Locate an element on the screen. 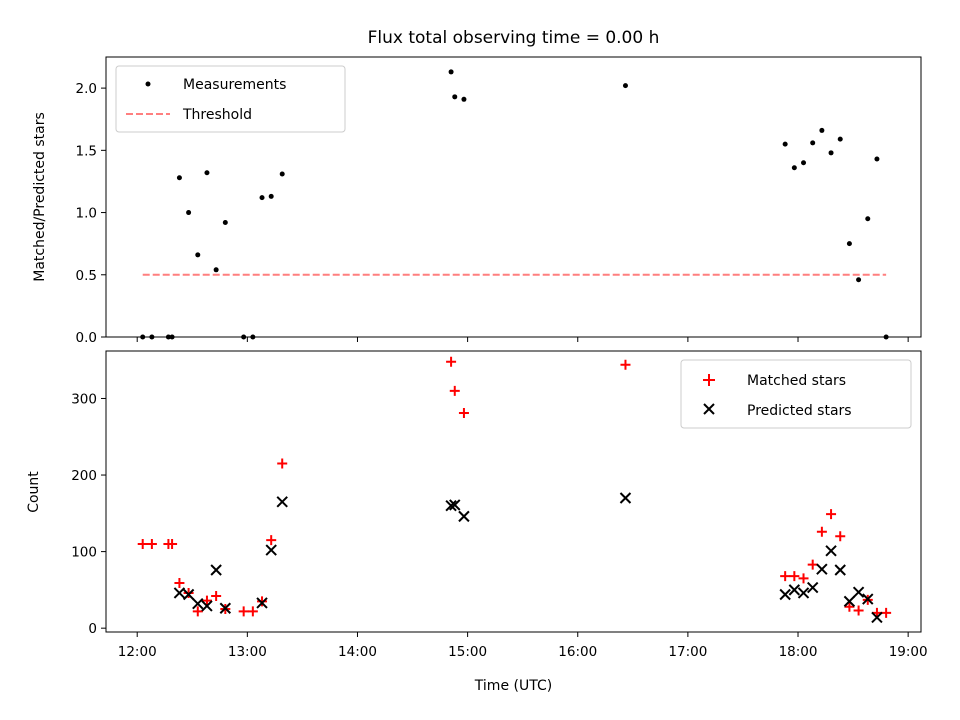  x-tick-label: 19:00 is located at coordinates (908, 652).